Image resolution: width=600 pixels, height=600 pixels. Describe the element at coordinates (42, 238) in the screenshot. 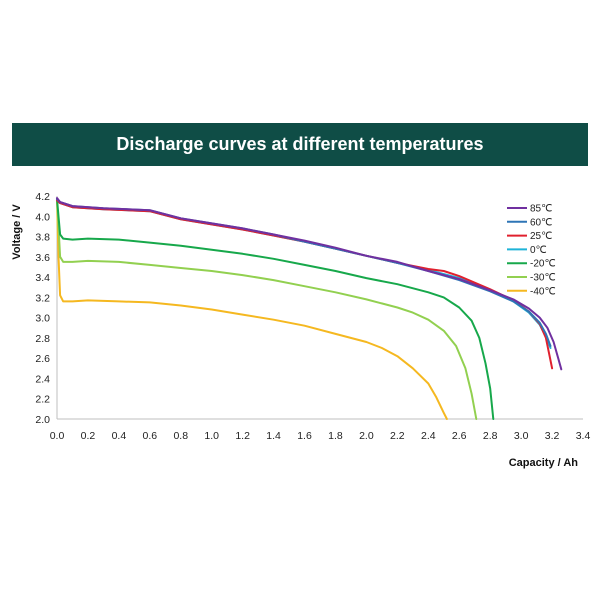

I see `y-tick-label: 3.8` at that location.